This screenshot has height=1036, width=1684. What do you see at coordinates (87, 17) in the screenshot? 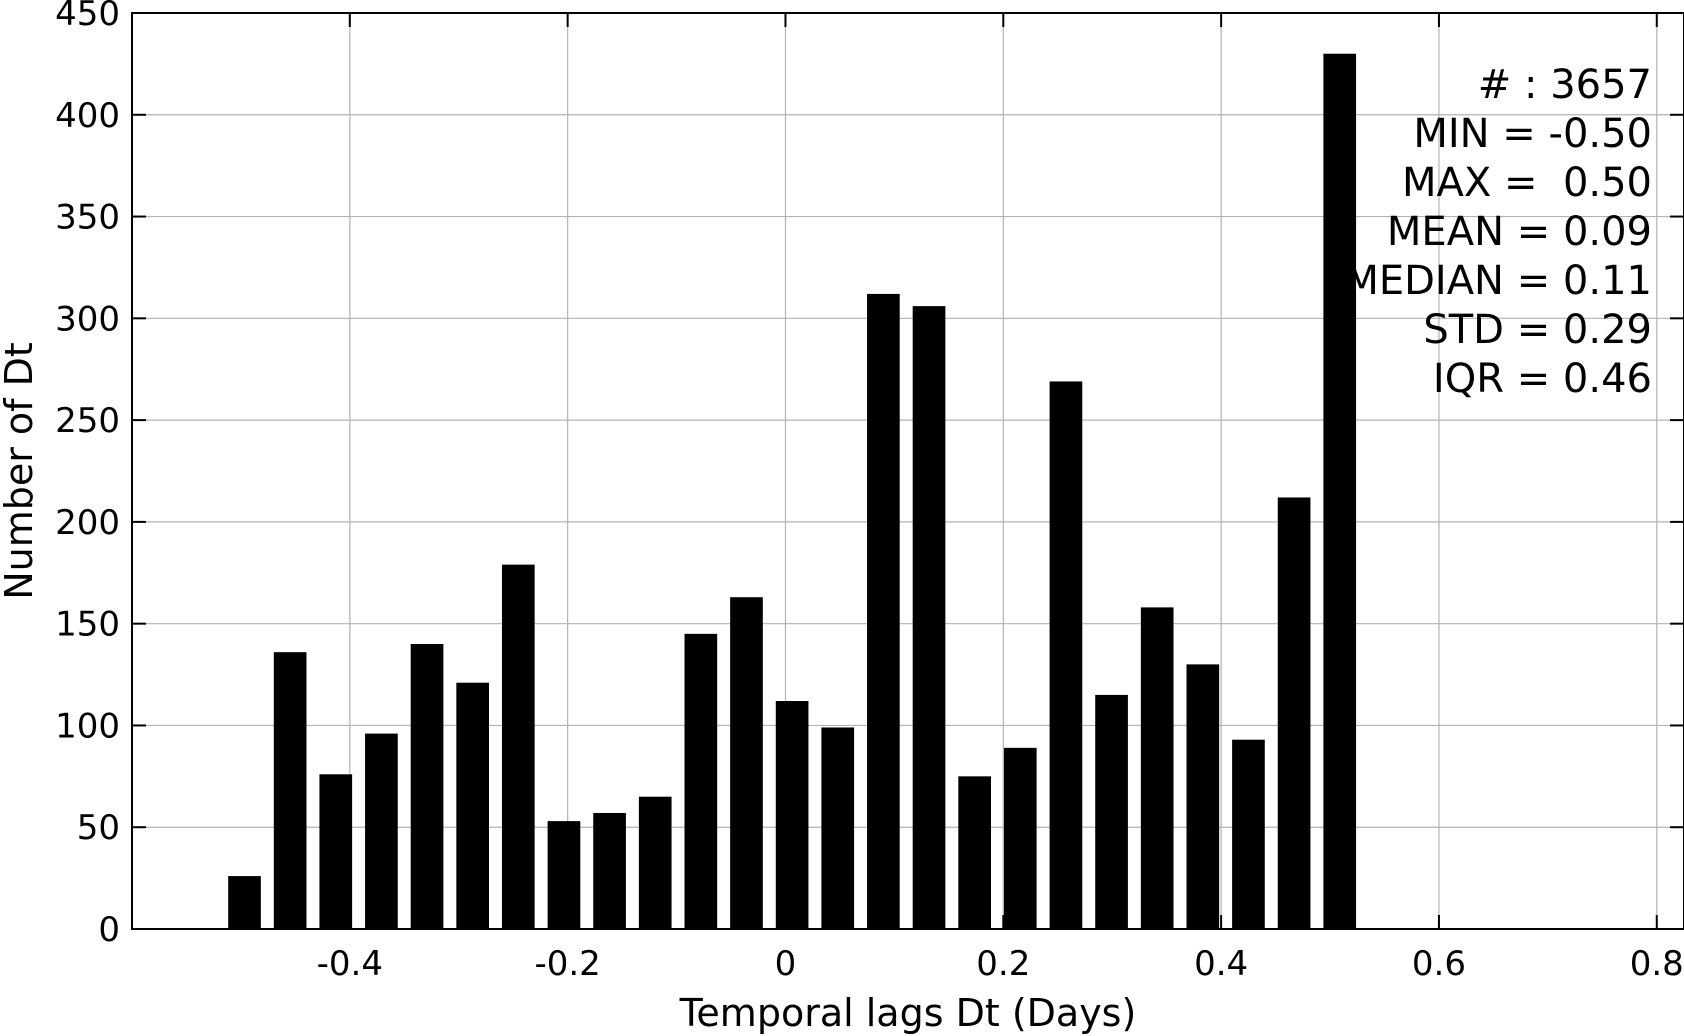
I see `y-tick-label: 450` at bounding box center [87, 17].